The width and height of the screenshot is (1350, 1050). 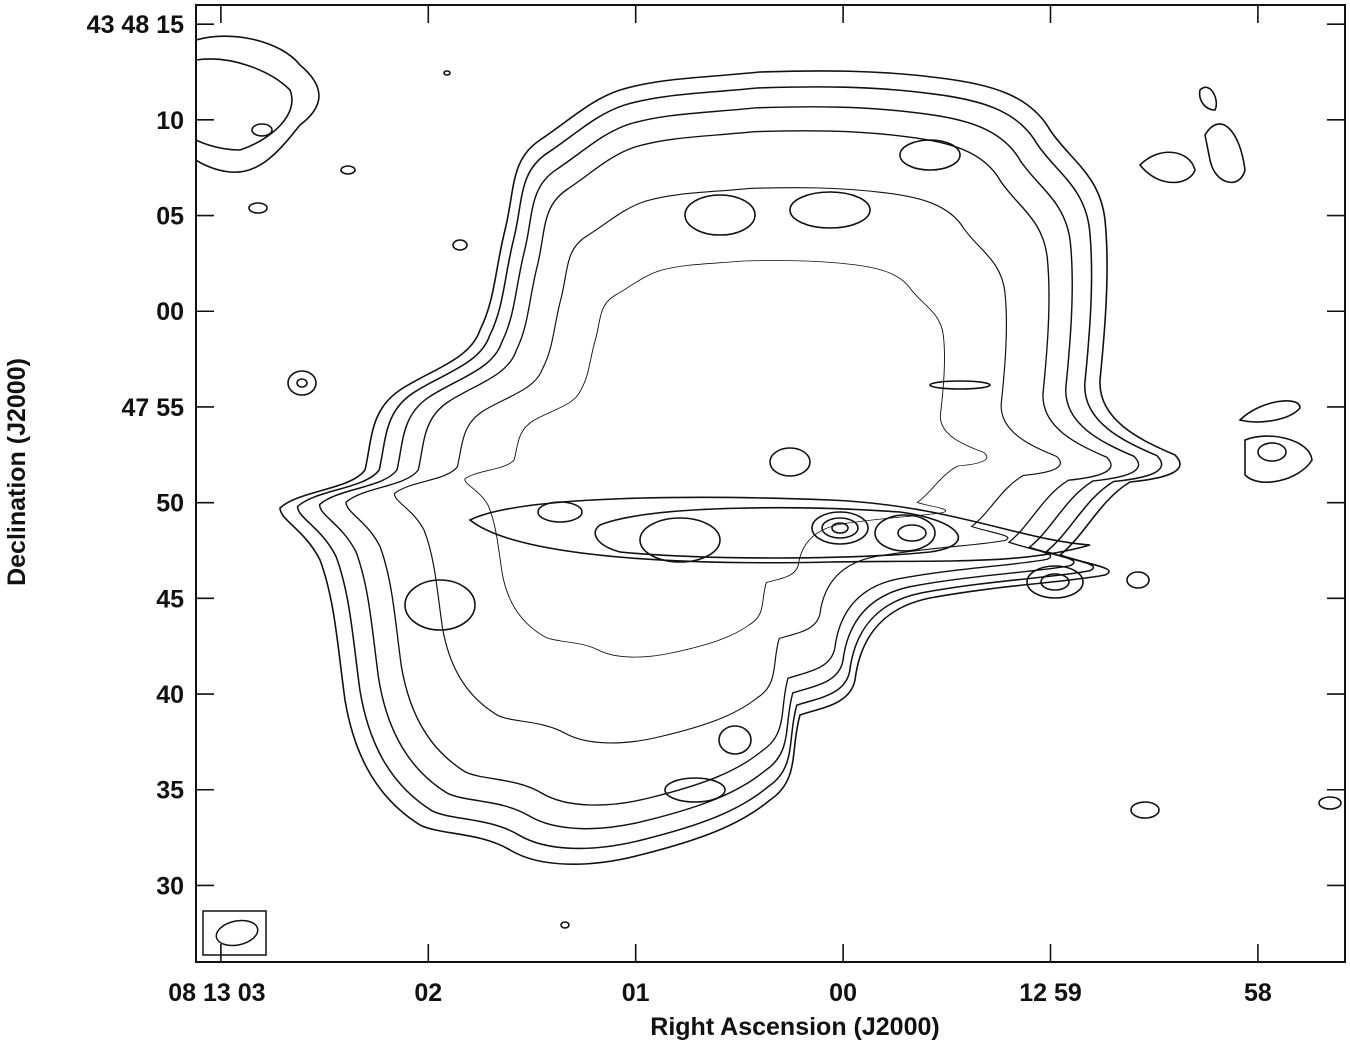 I want to click on x-tick-label: 12 59, so click(x=1050, y=993).